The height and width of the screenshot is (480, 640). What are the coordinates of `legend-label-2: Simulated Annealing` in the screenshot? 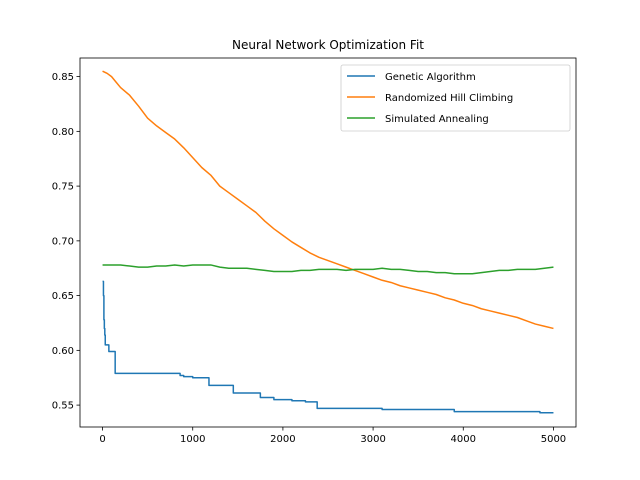 It's located at (437, 119).